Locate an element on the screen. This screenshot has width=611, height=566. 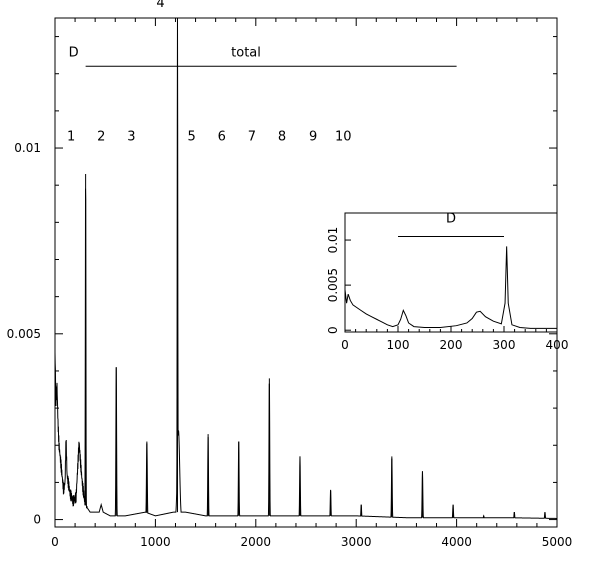
harmonic-number-label: 10 is located at coordinates (343, 137).